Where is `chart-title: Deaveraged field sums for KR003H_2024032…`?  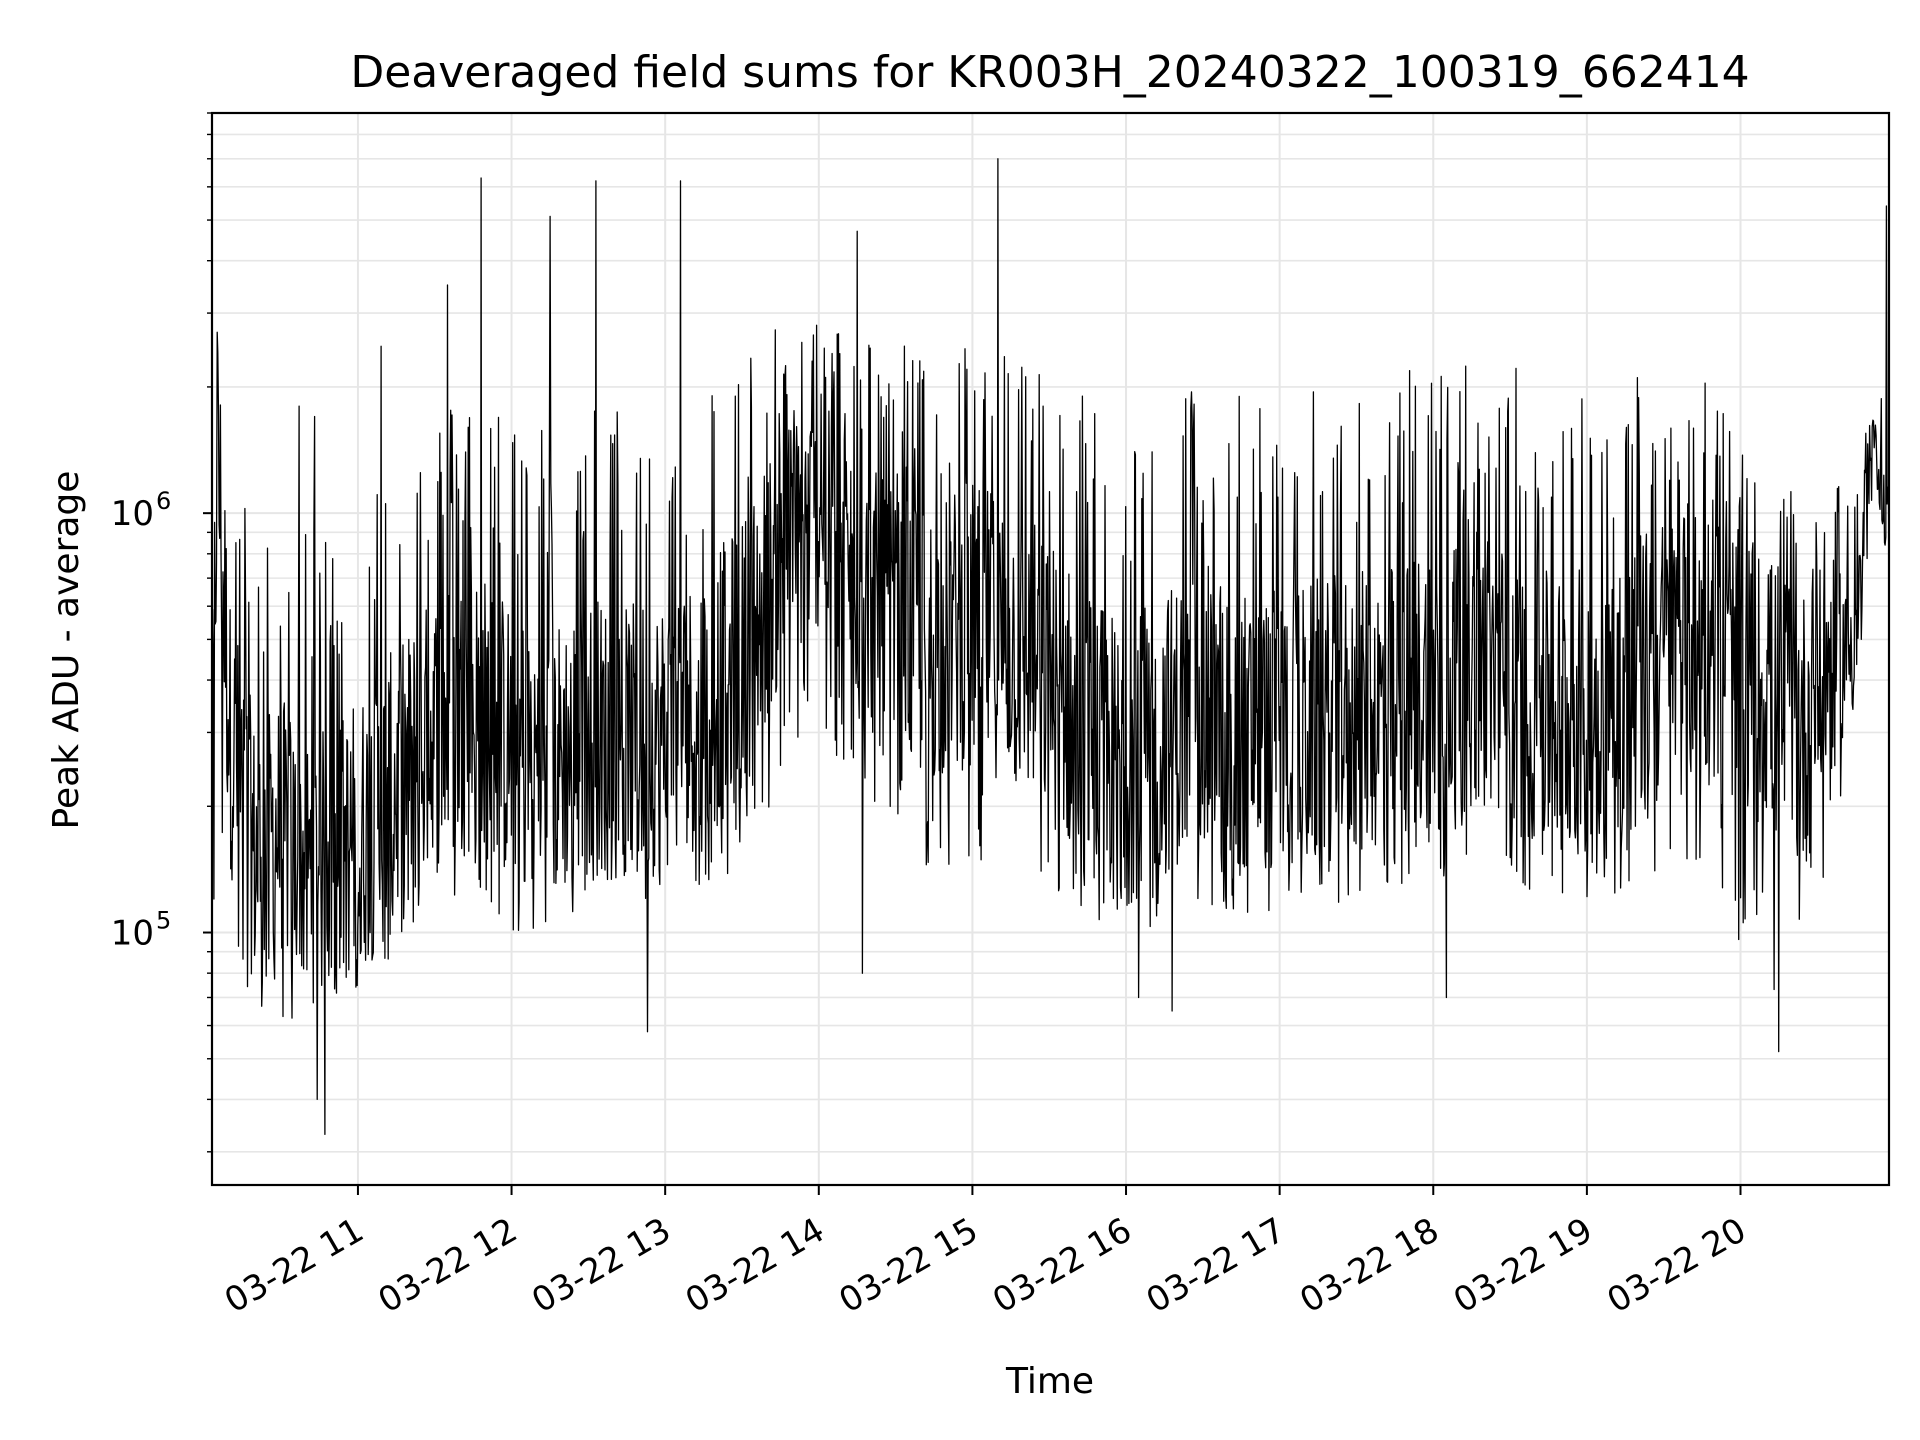 chart-title: Deaveraged field sums for KR003H_2024032… is located at coordinates (1049, 72).